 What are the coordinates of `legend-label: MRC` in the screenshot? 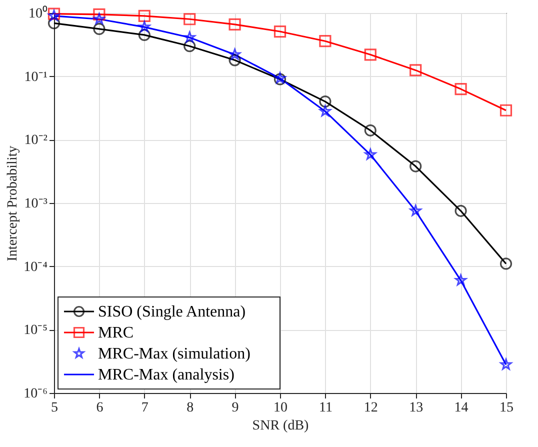 It's located at (116, 333).